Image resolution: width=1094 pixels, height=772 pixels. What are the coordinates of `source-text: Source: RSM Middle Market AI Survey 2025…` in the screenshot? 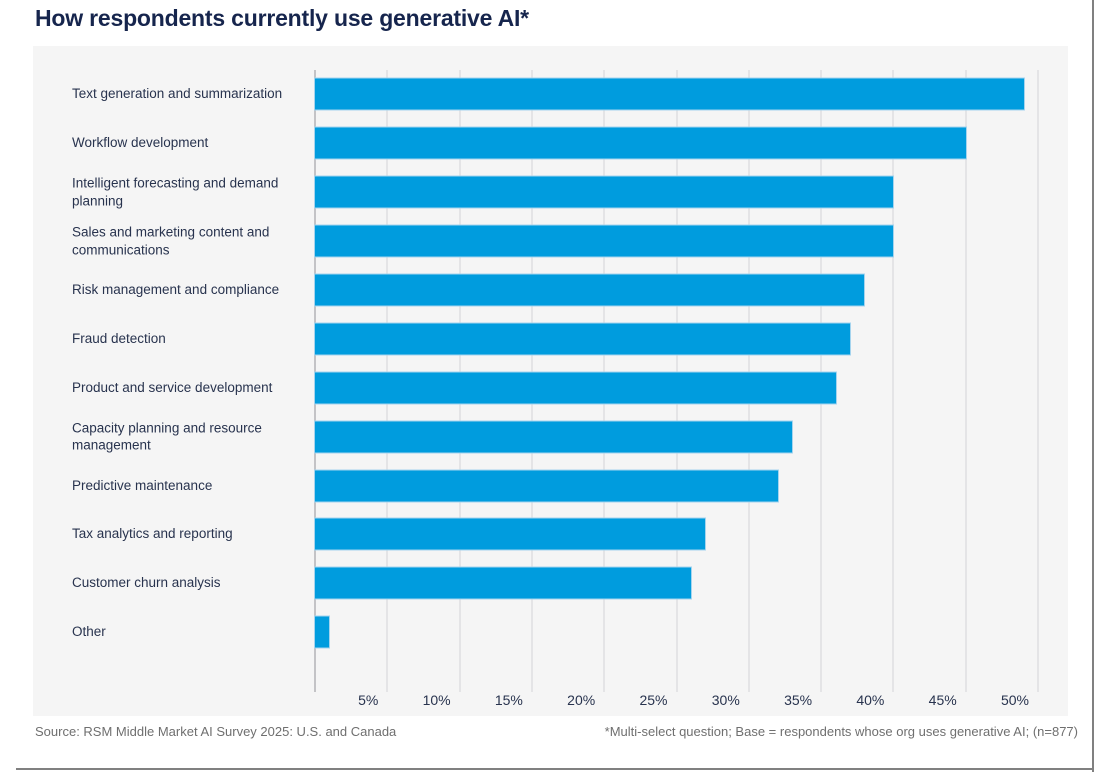 It's located at (216, 731).